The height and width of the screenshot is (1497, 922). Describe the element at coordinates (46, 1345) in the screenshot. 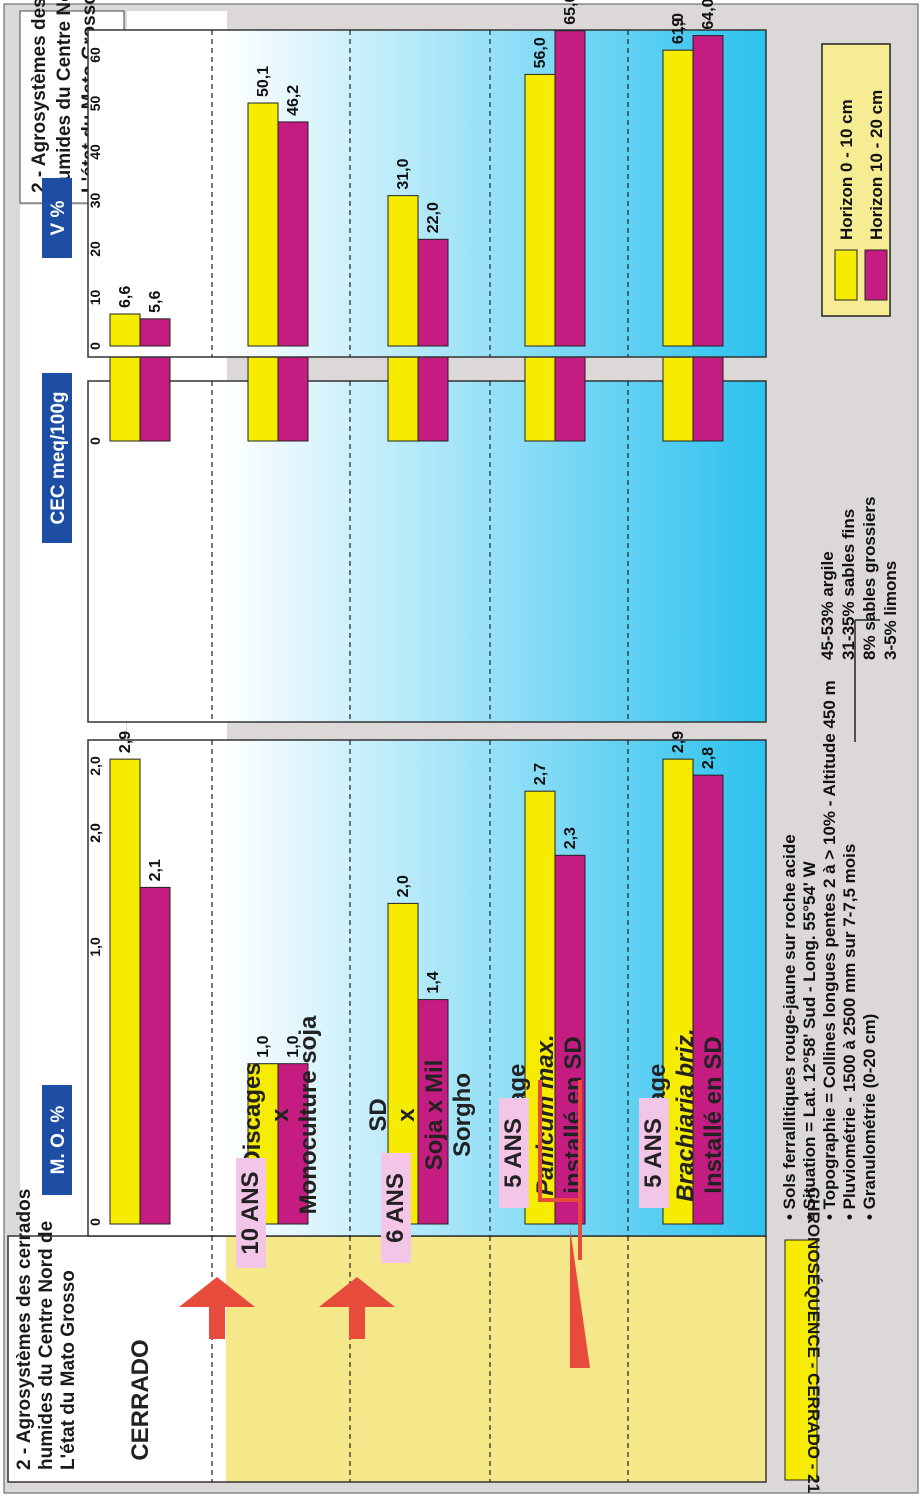

I see `figure-title-line: humides du Centre Nord de` at that location.